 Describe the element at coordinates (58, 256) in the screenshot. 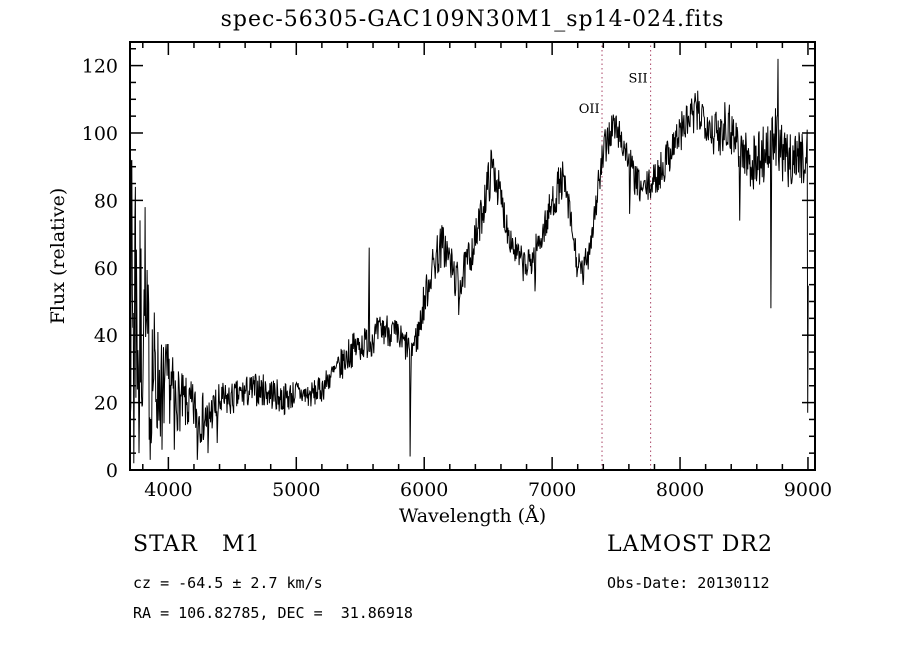

I see `y-axis-label: Flux (relative)` at that location.